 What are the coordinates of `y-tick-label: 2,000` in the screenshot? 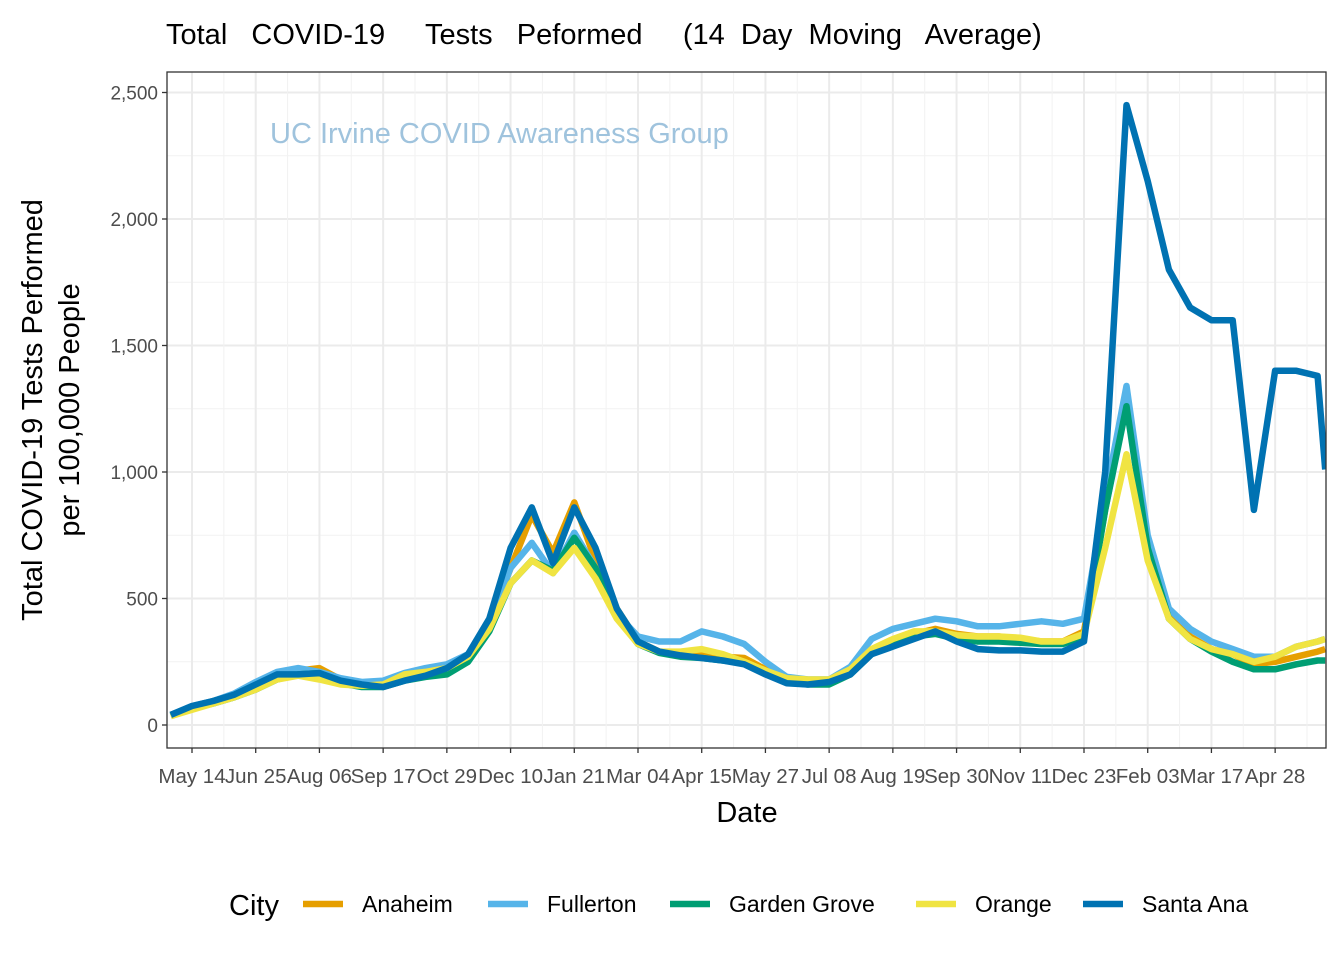 It's located at (134, 220).